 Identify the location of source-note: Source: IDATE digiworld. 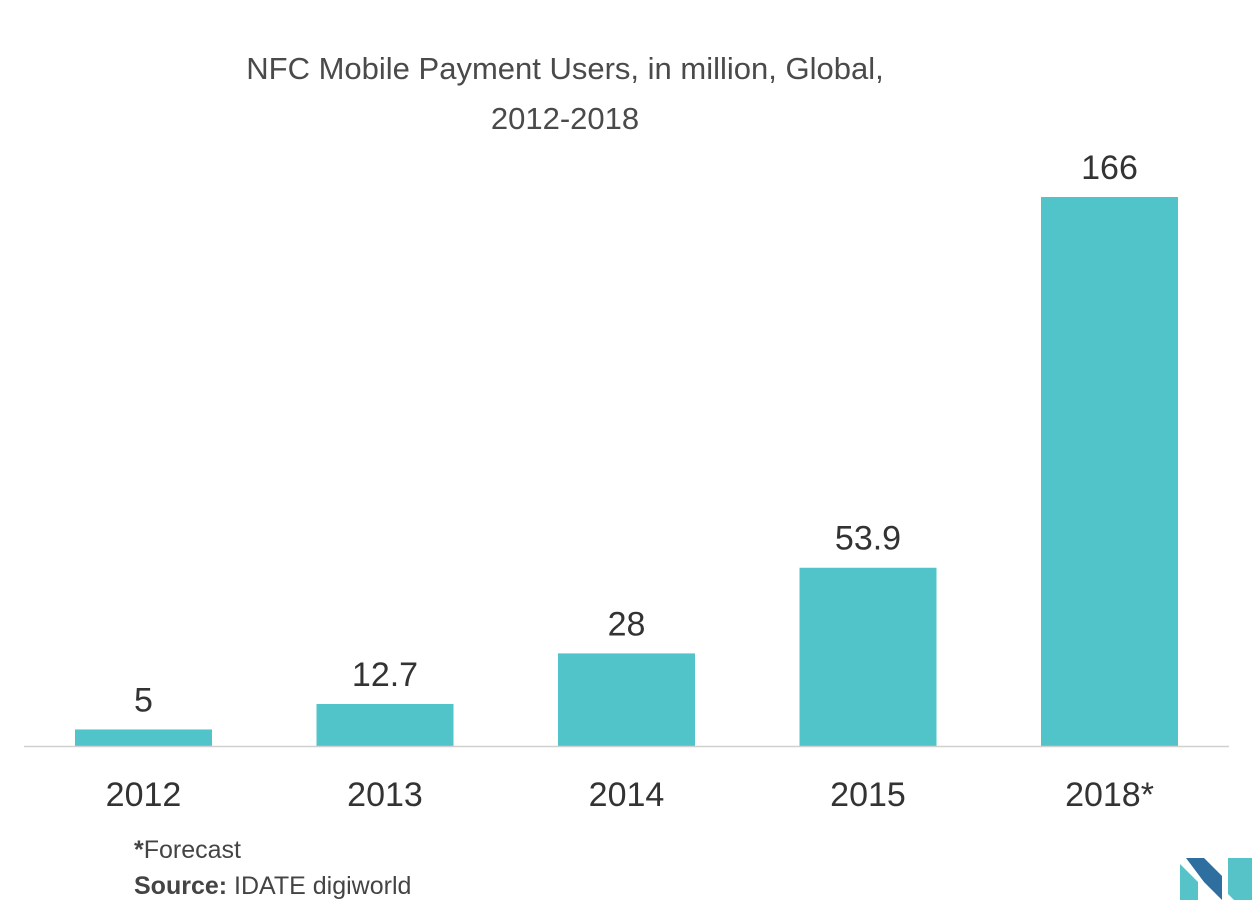
(272, 886).